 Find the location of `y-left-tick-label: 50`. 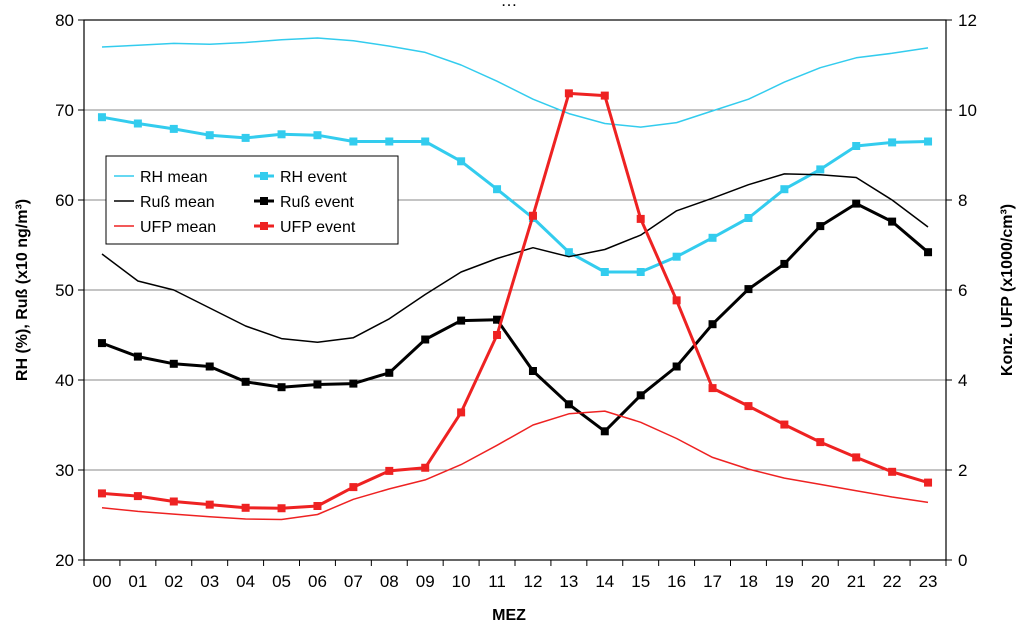

y-left-tick-label: 50 is located at coordinates (64, 290).